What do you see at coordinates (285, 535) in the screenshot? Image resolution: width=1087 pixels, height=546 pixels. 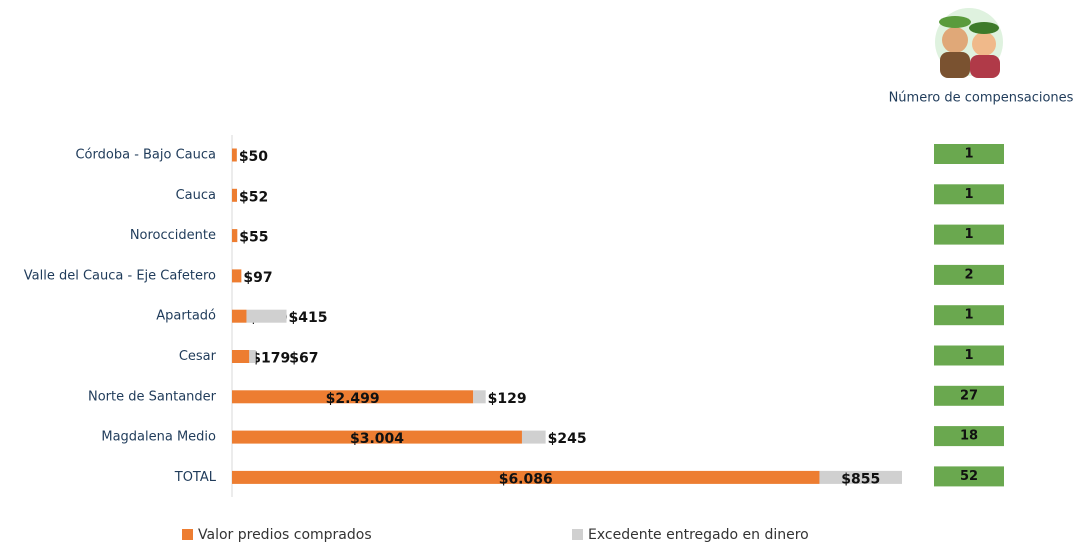 I see `legend-label: Valor predios comprados` at bounding box center [285, 535].